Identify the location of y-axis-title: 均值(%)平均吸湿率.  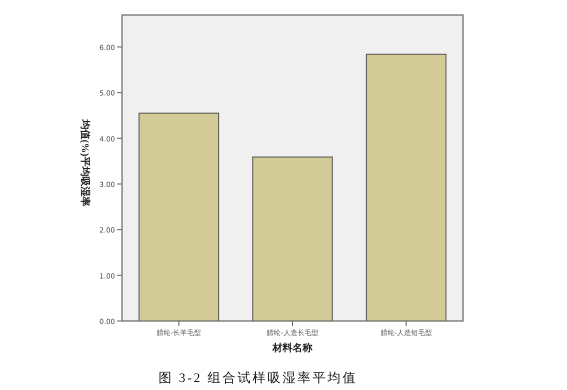
(85, 162).